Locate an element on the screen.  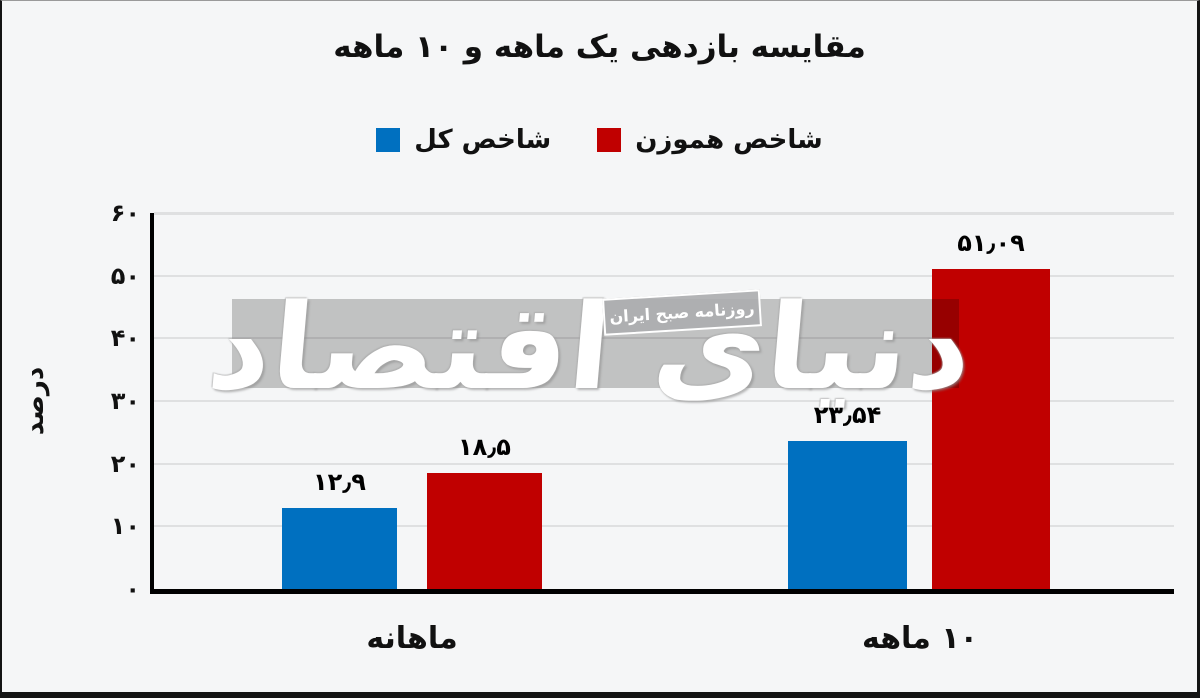
bar-total-index-cat0 is located at coordinates (339, 548).